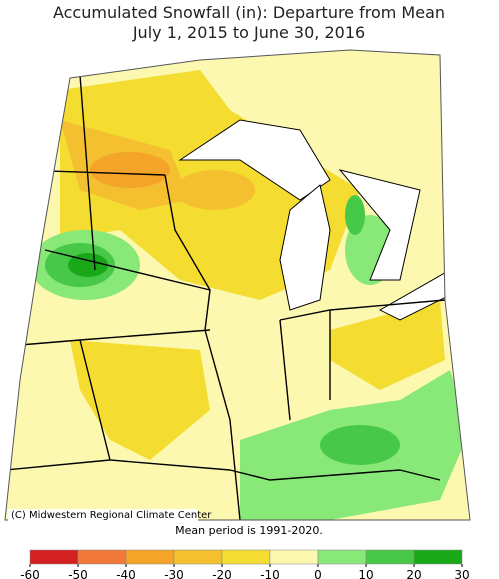 This screenshot has height=579, width=499. What do you see at coordinates (413, 573) in the screenshot?
I see `legend-tick-label: 20` at bounding box center [413, 573].